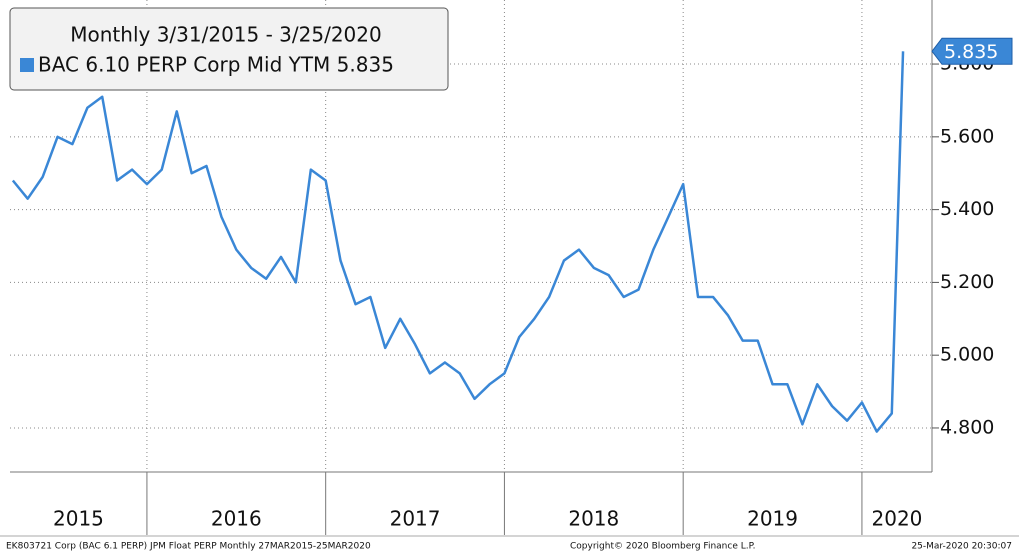 This screenshot has width=1019, height=555. Describe the element at coordinates (415, 519) in the screenshot. I see `x-tick-label: 2017` at that location.